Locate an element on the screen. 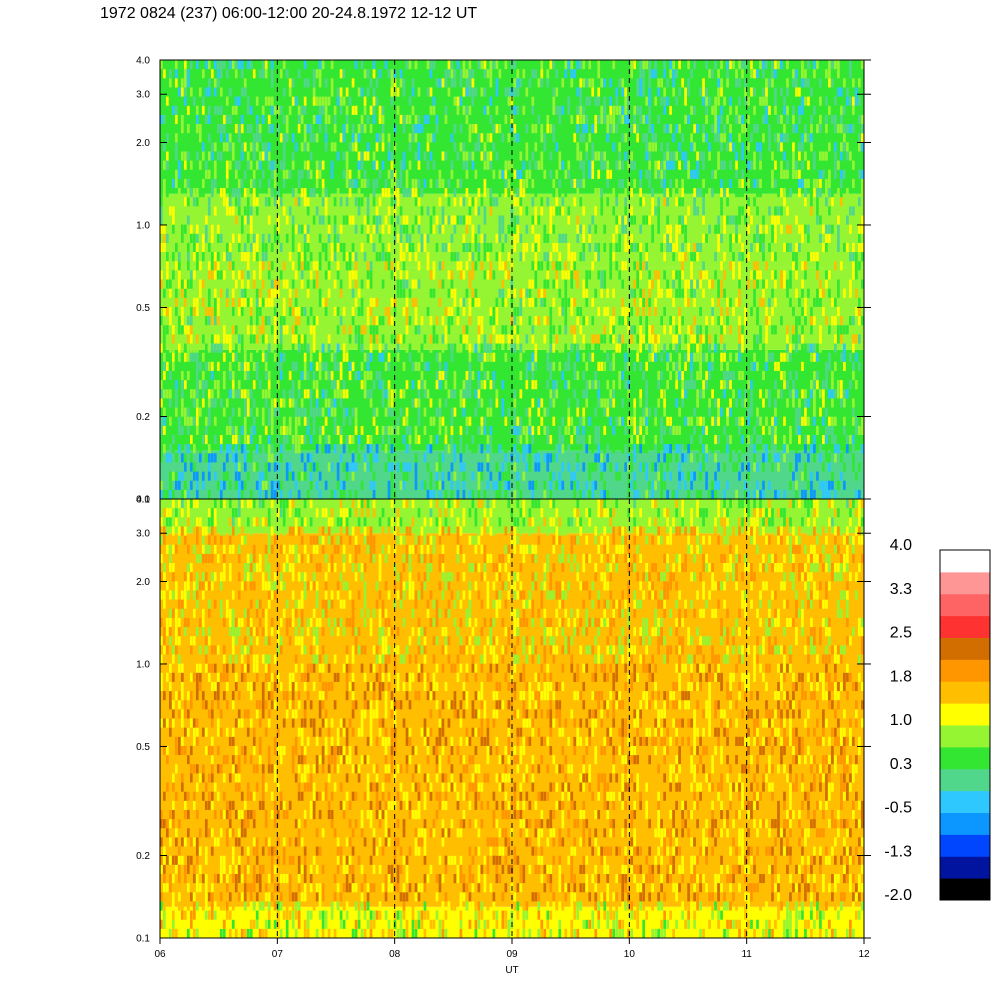 This screenshot has height=1000, width=1000. x-tick-label: 11 is located at coordinates (746, 954).